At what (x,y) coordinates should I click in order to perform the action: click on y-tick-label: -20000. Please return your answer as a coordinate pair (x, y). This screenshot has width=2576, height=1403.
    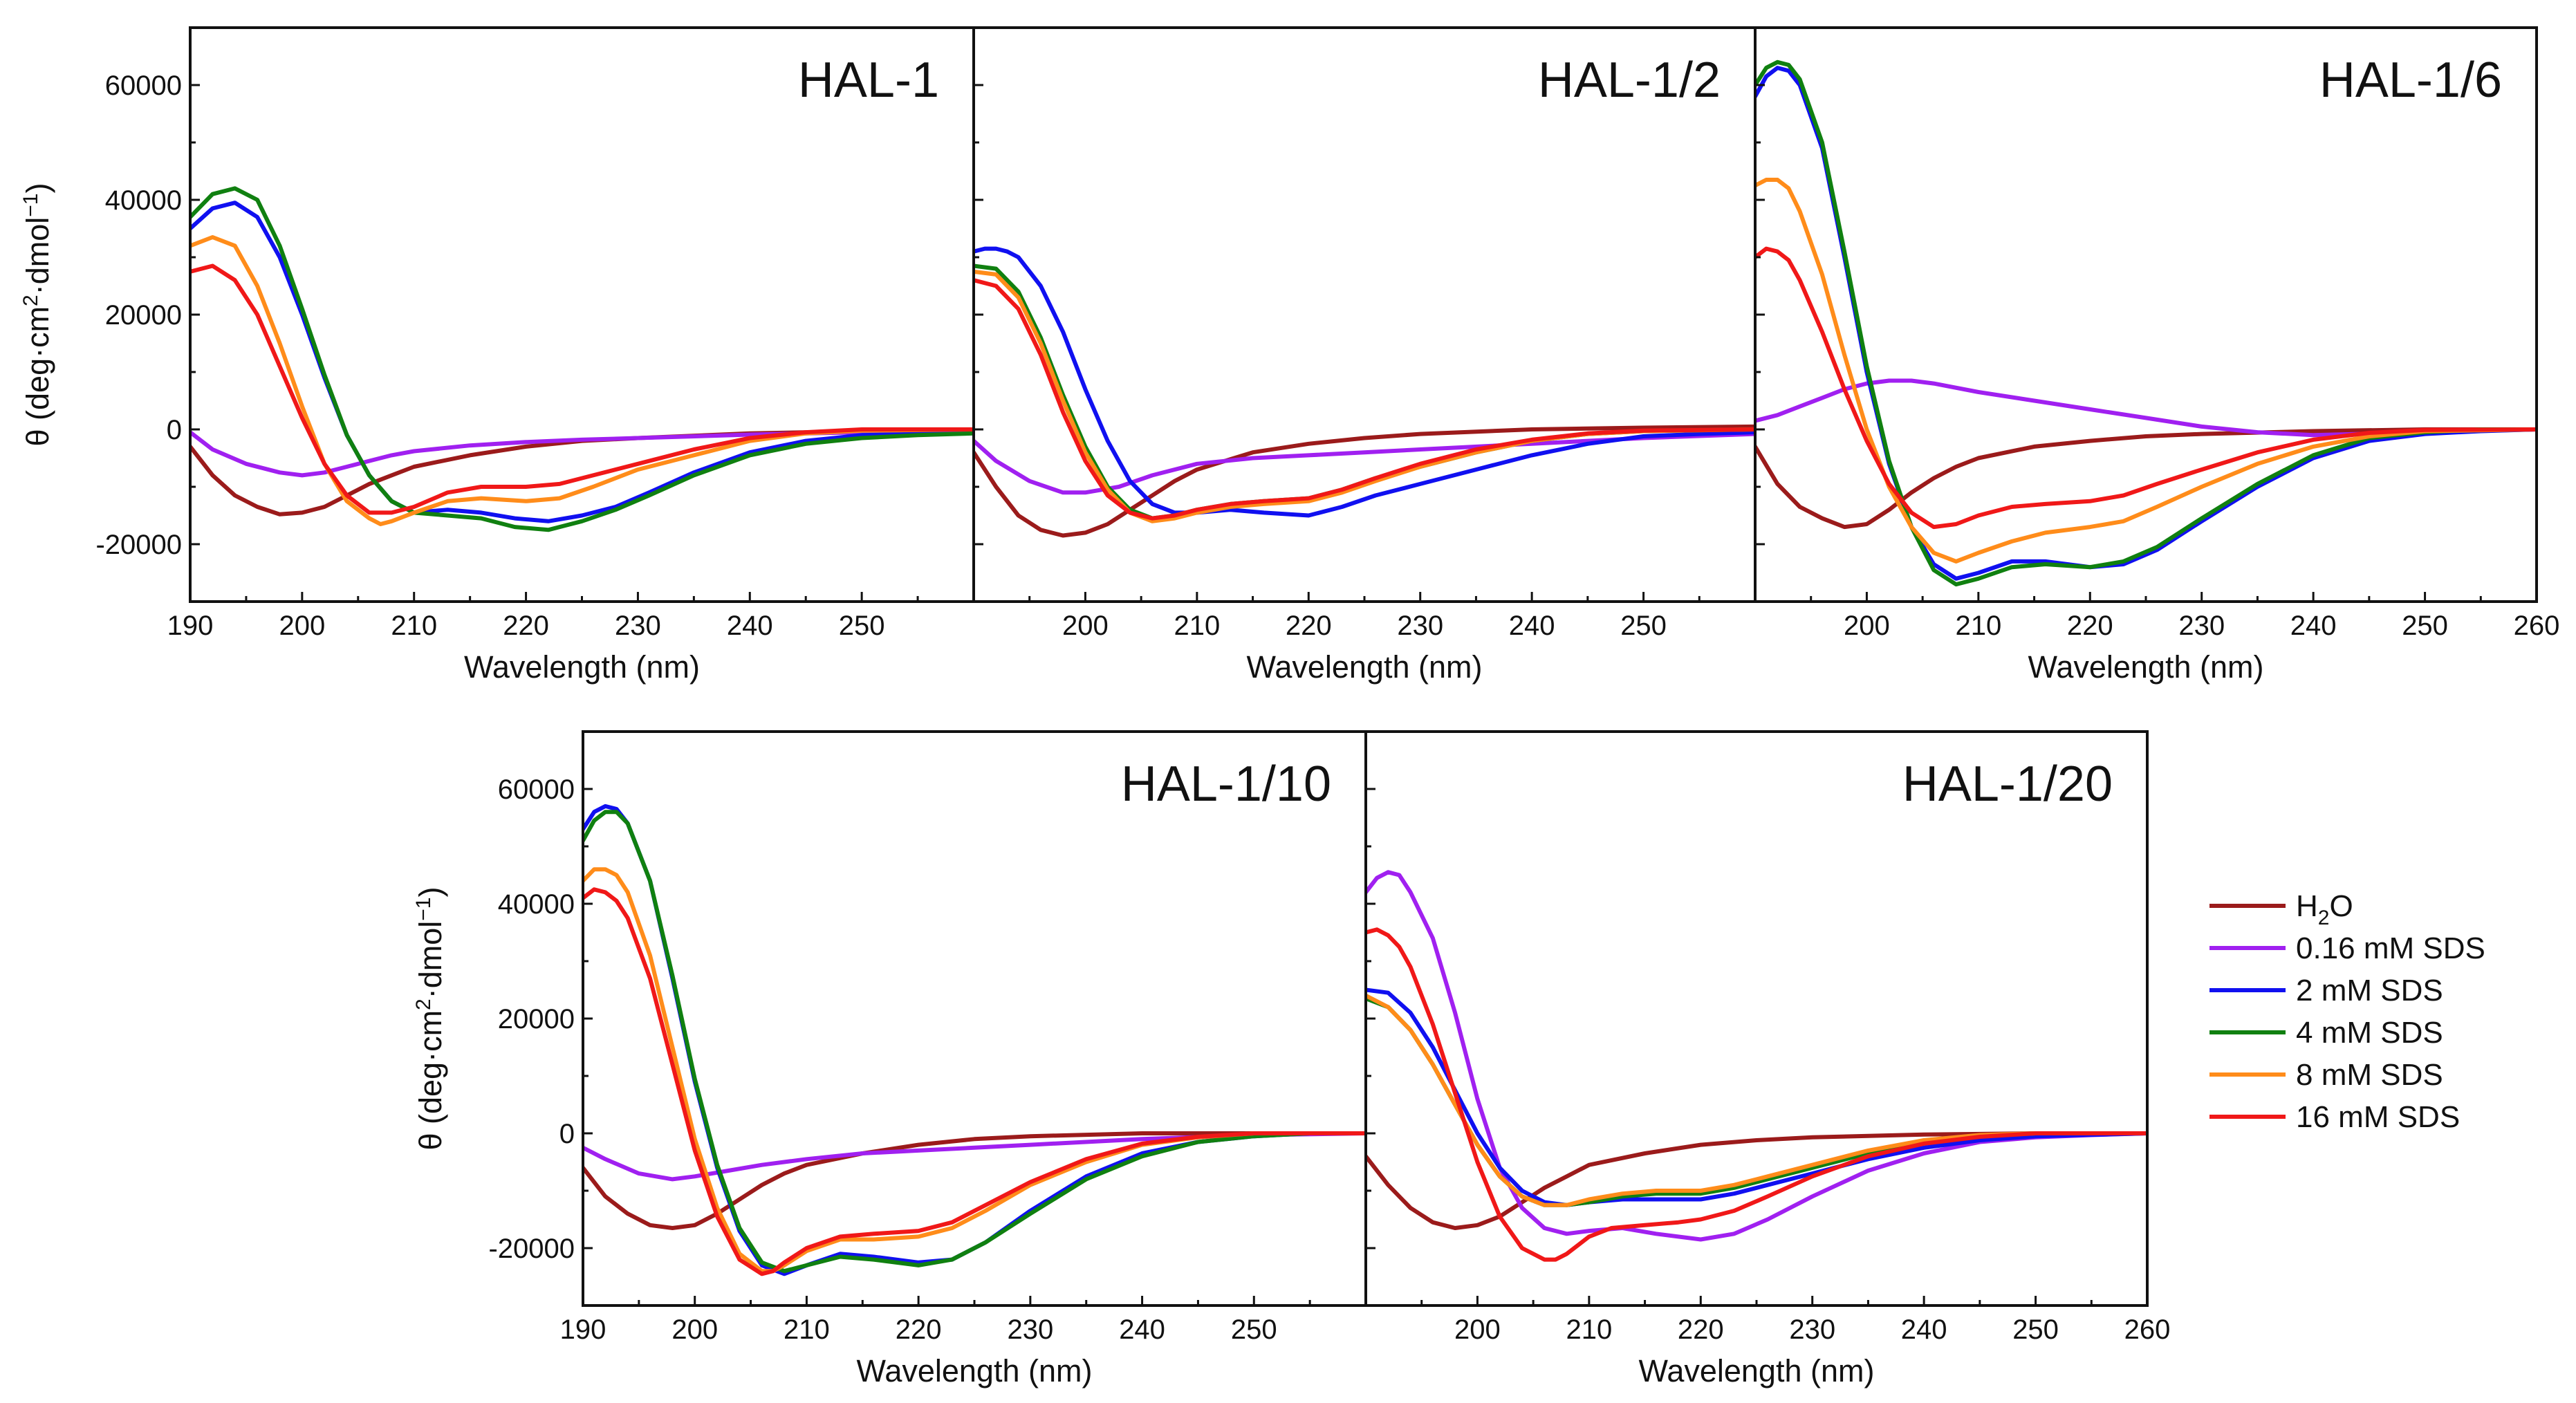
    Looking at the image, I should click on (532, 1249).